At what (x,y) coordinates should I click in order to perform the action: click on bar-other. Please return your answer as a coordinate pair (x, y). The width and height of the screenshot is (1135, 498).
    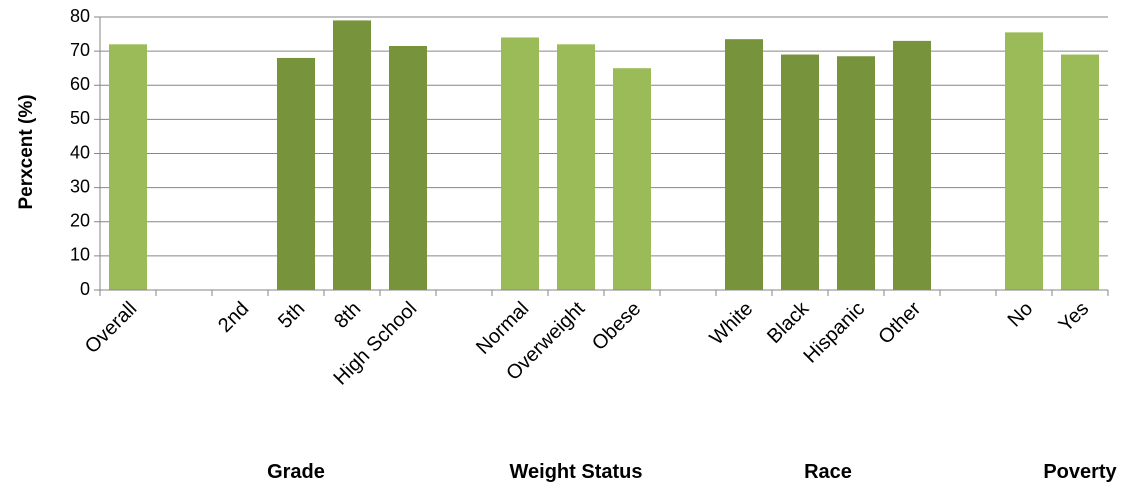
    Looking at the image, I should click on (912, 165).